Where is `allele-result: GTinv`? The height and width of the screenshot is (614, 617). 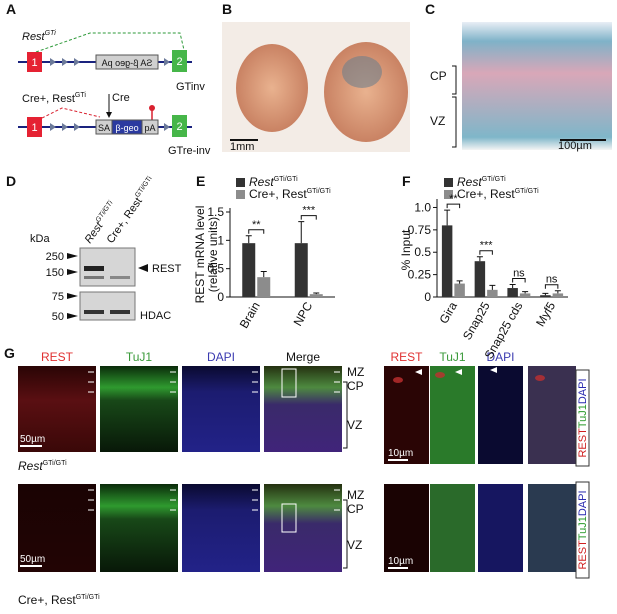
allele-result: GTinv is located at coordinates (190, 87).